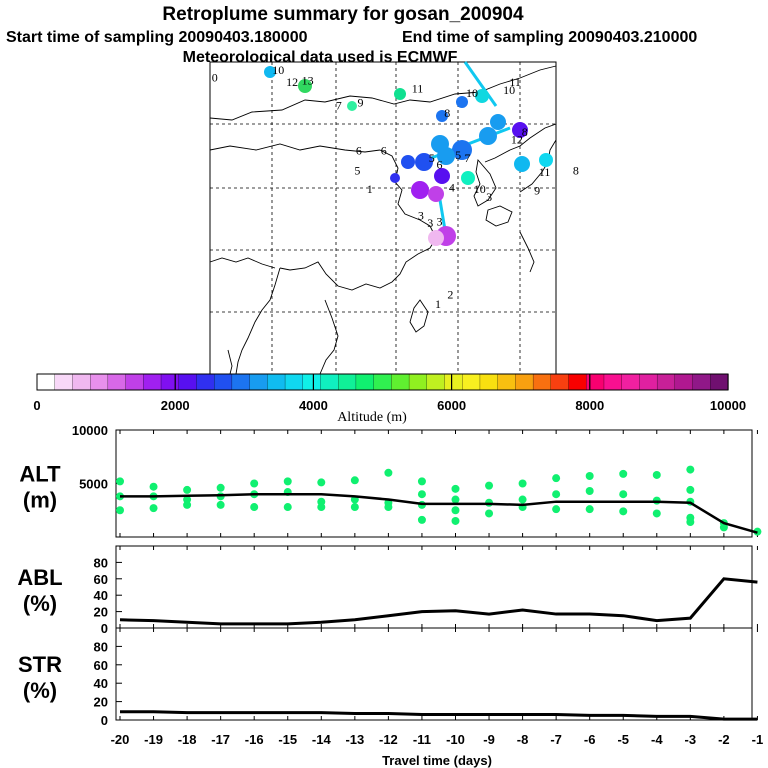 The height and width of the screenshot is (768, 768). I want to click on colorbar-tick-label: 4000, so click(313, 405).